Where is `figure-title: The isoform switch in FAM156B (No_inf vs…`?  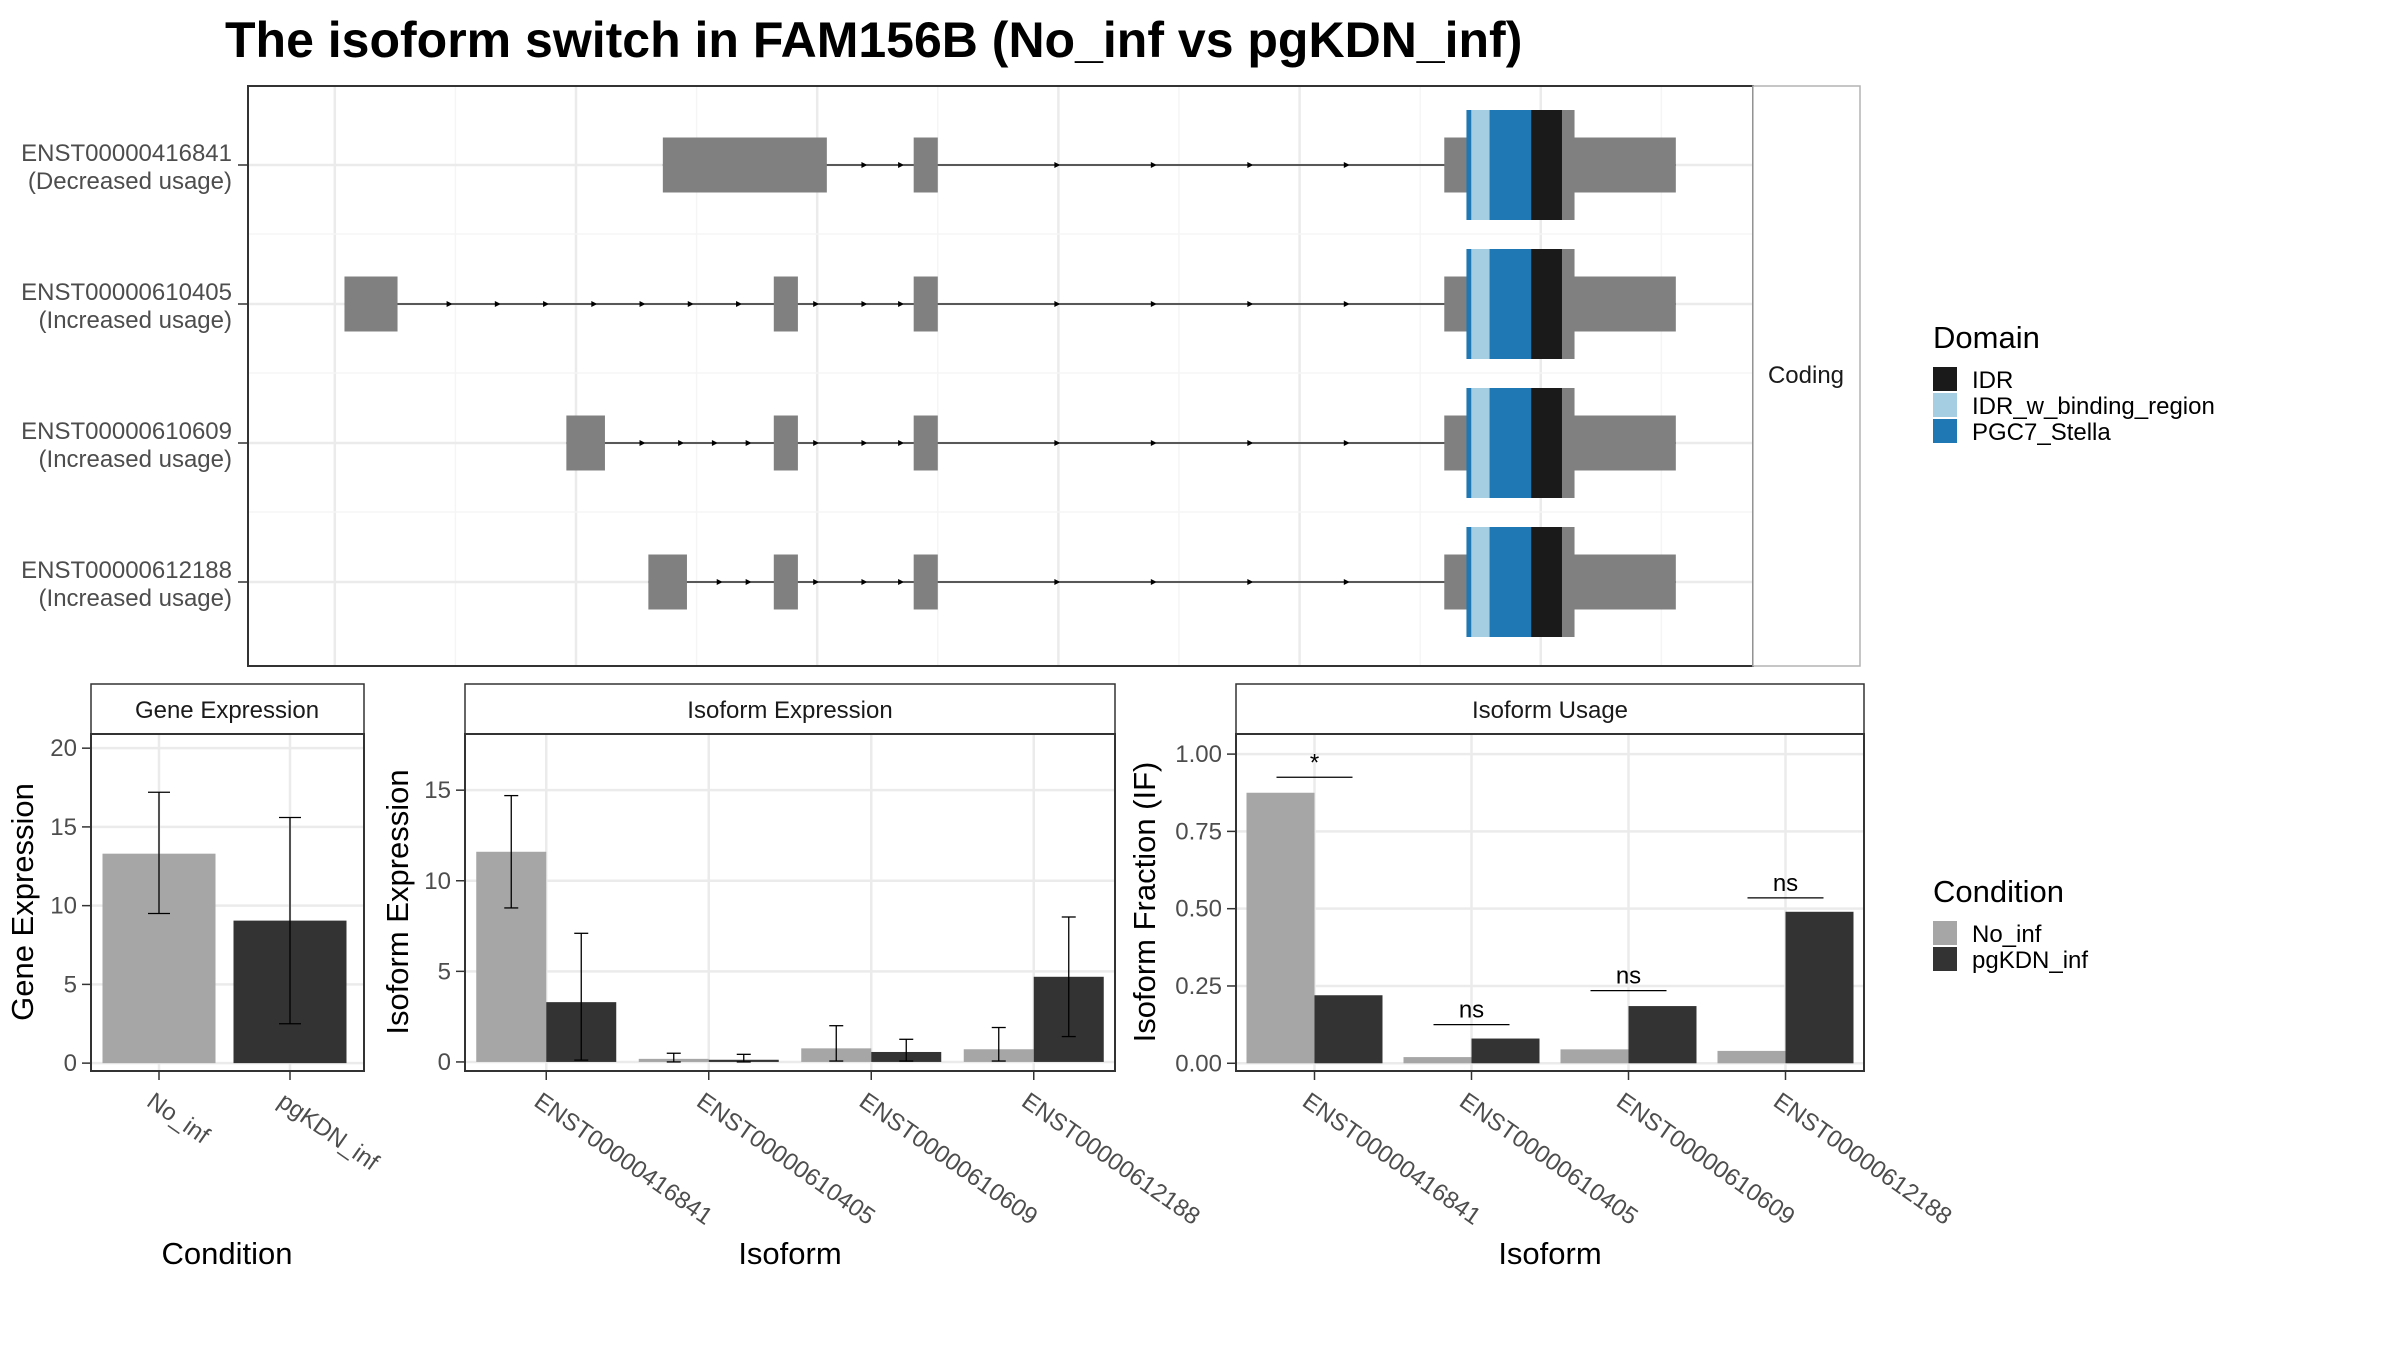
figure-title: The isoform switch in FAM156B (No_inf vs… is located at coordinates (873, 40).